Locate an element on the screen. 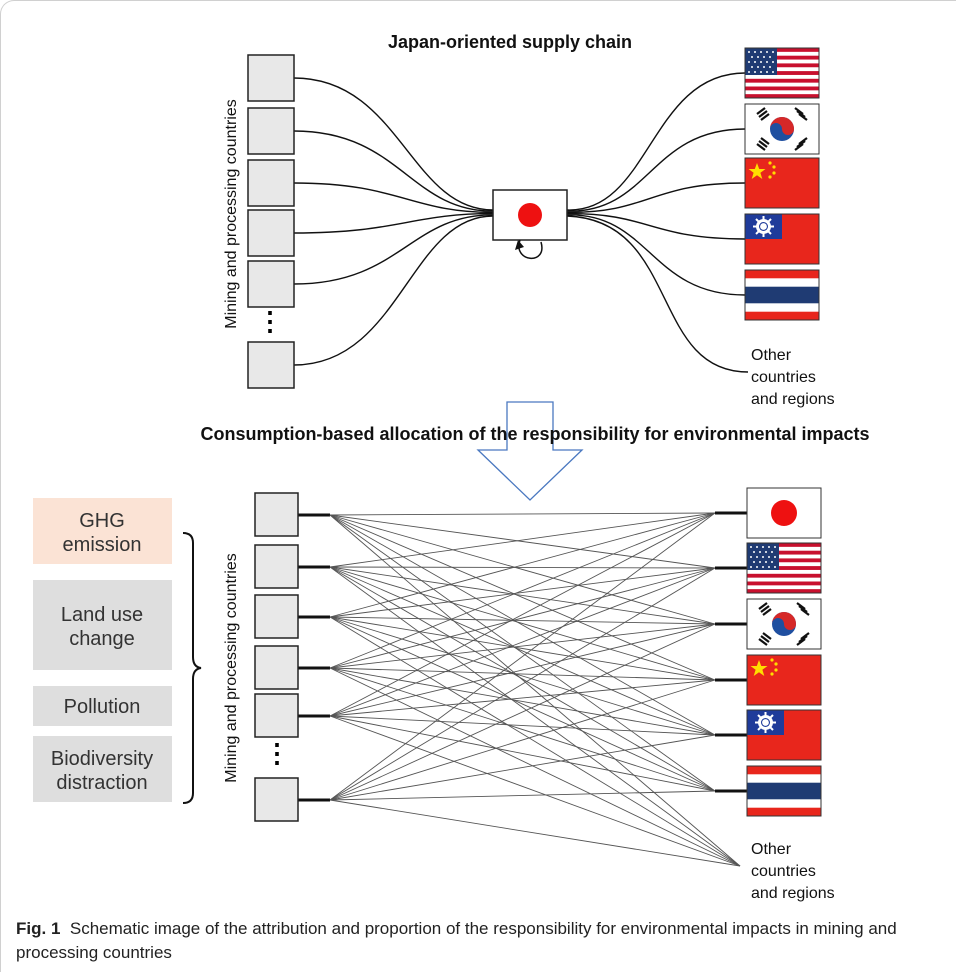  impact-label-line1: GHG is located at coordinates (102, 521).